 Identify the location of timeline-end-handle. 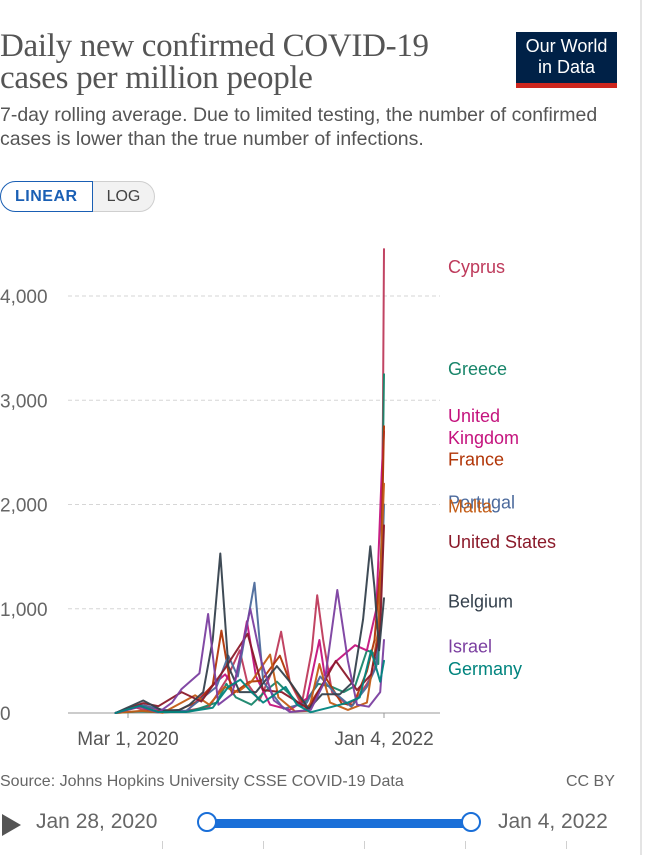
(471, 822).